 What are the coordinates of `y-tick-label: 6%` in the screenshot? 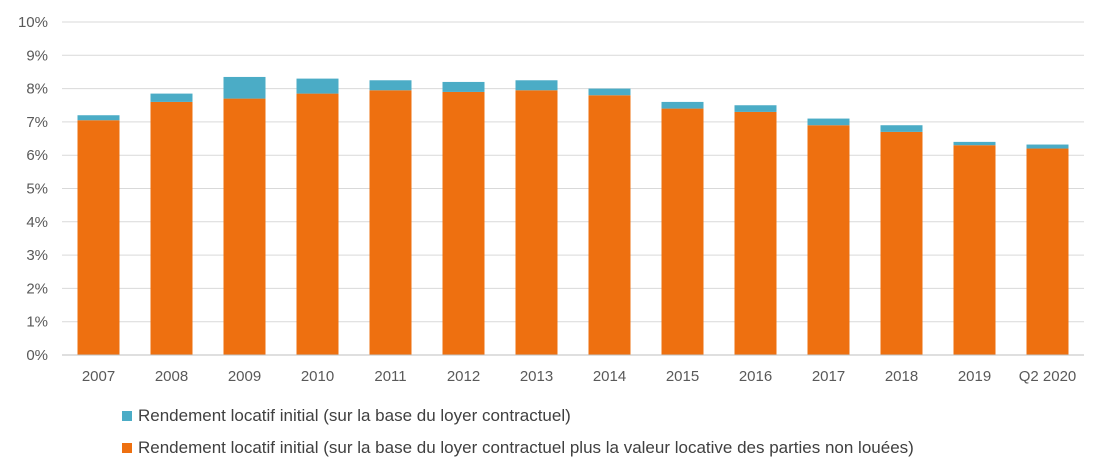 It's located at (37, 155).